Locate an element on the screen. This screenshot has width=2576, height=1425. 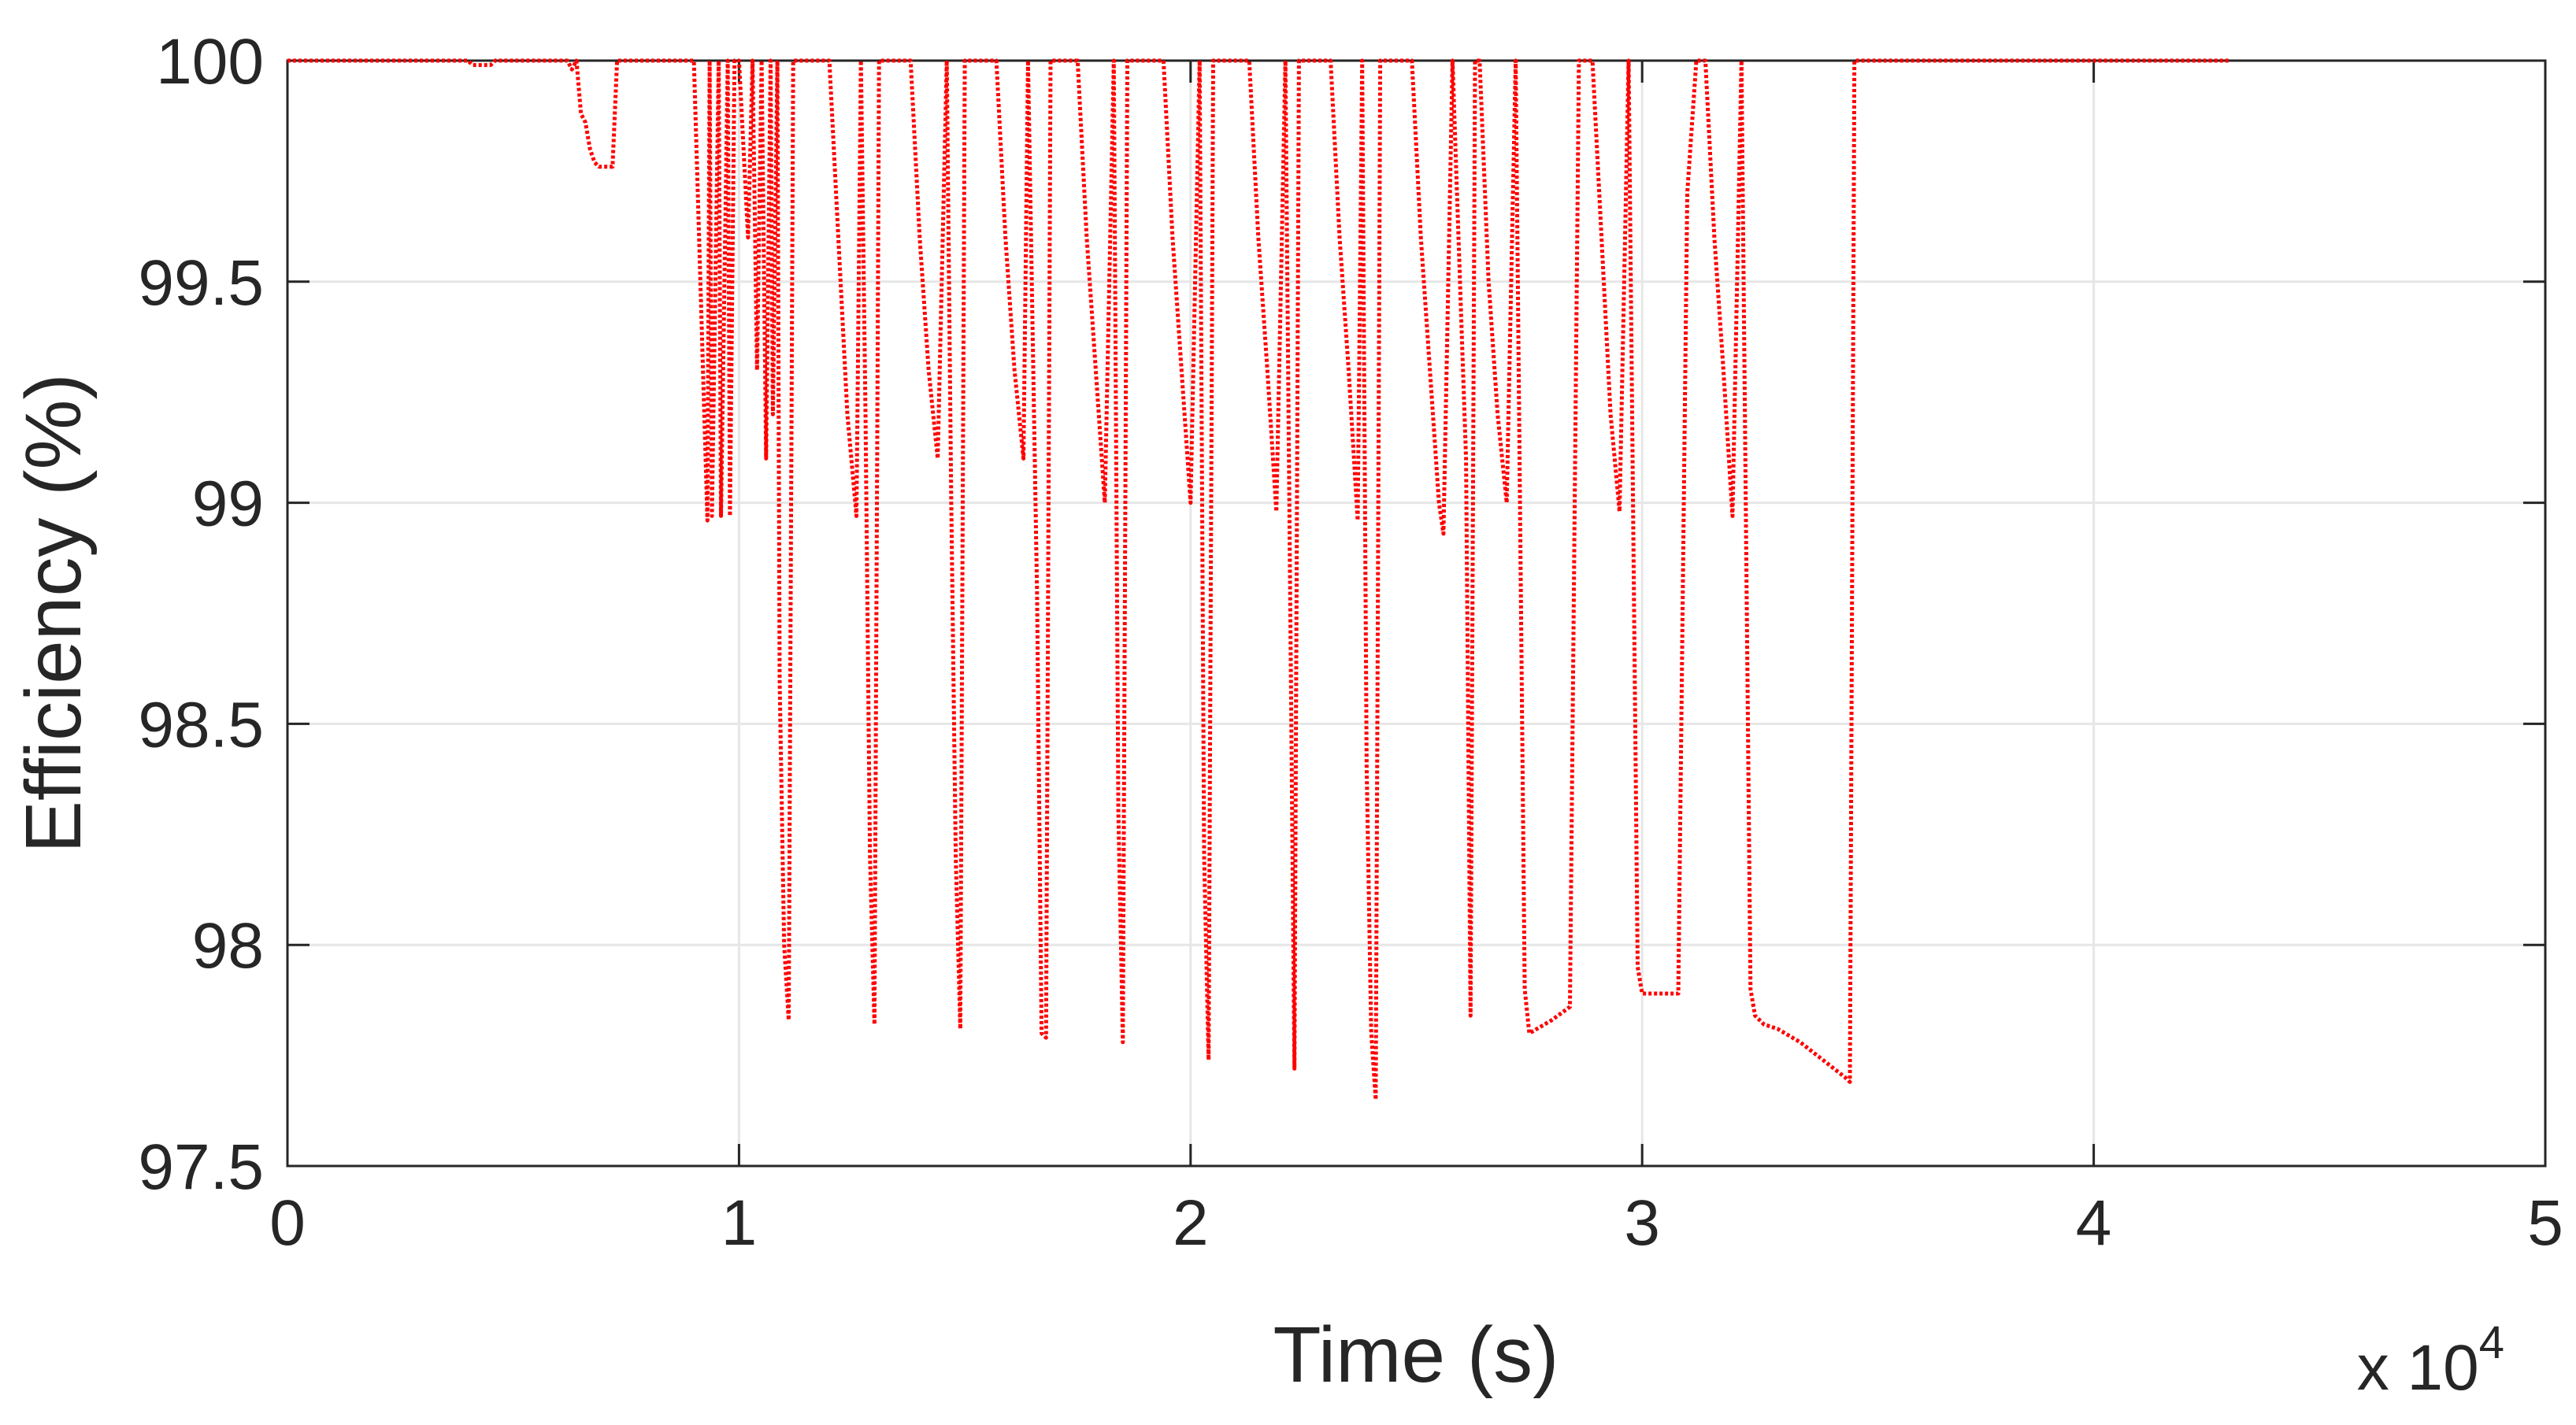
x-tick-label: 0 is located at coordinates (287, 1223).